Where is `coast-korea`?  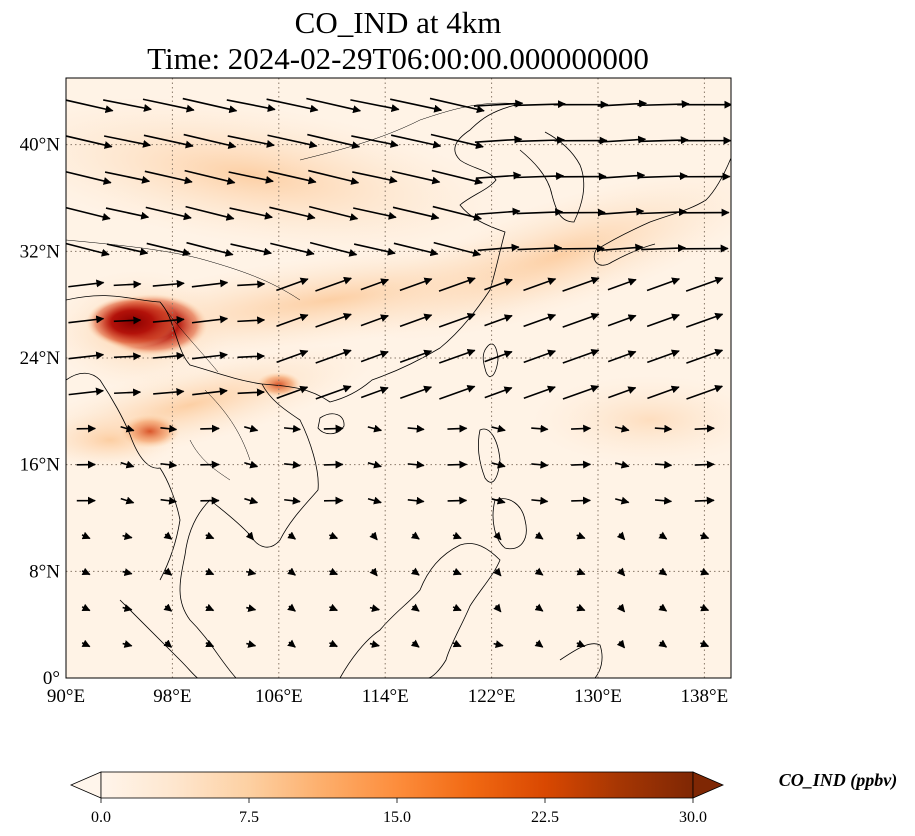
coast-korea is located at coordinates (552, 177).